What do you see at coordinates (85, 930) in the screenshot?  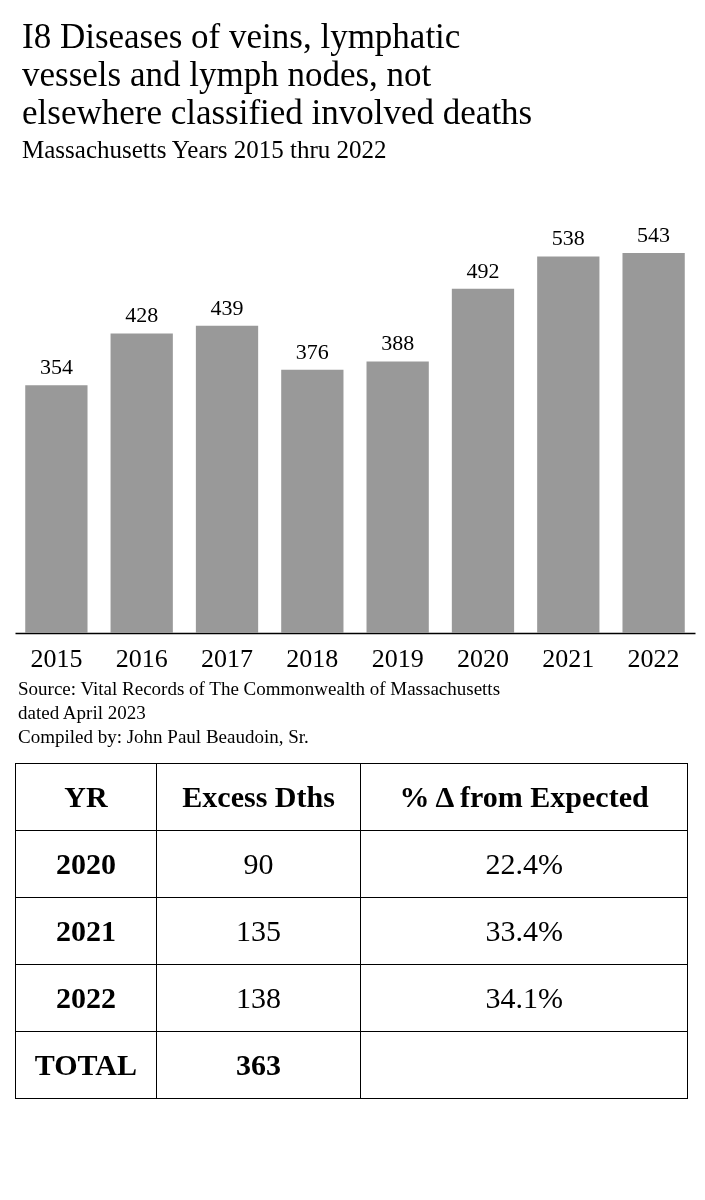 I see `category-label: 2021` at bounding box center [85, 930].